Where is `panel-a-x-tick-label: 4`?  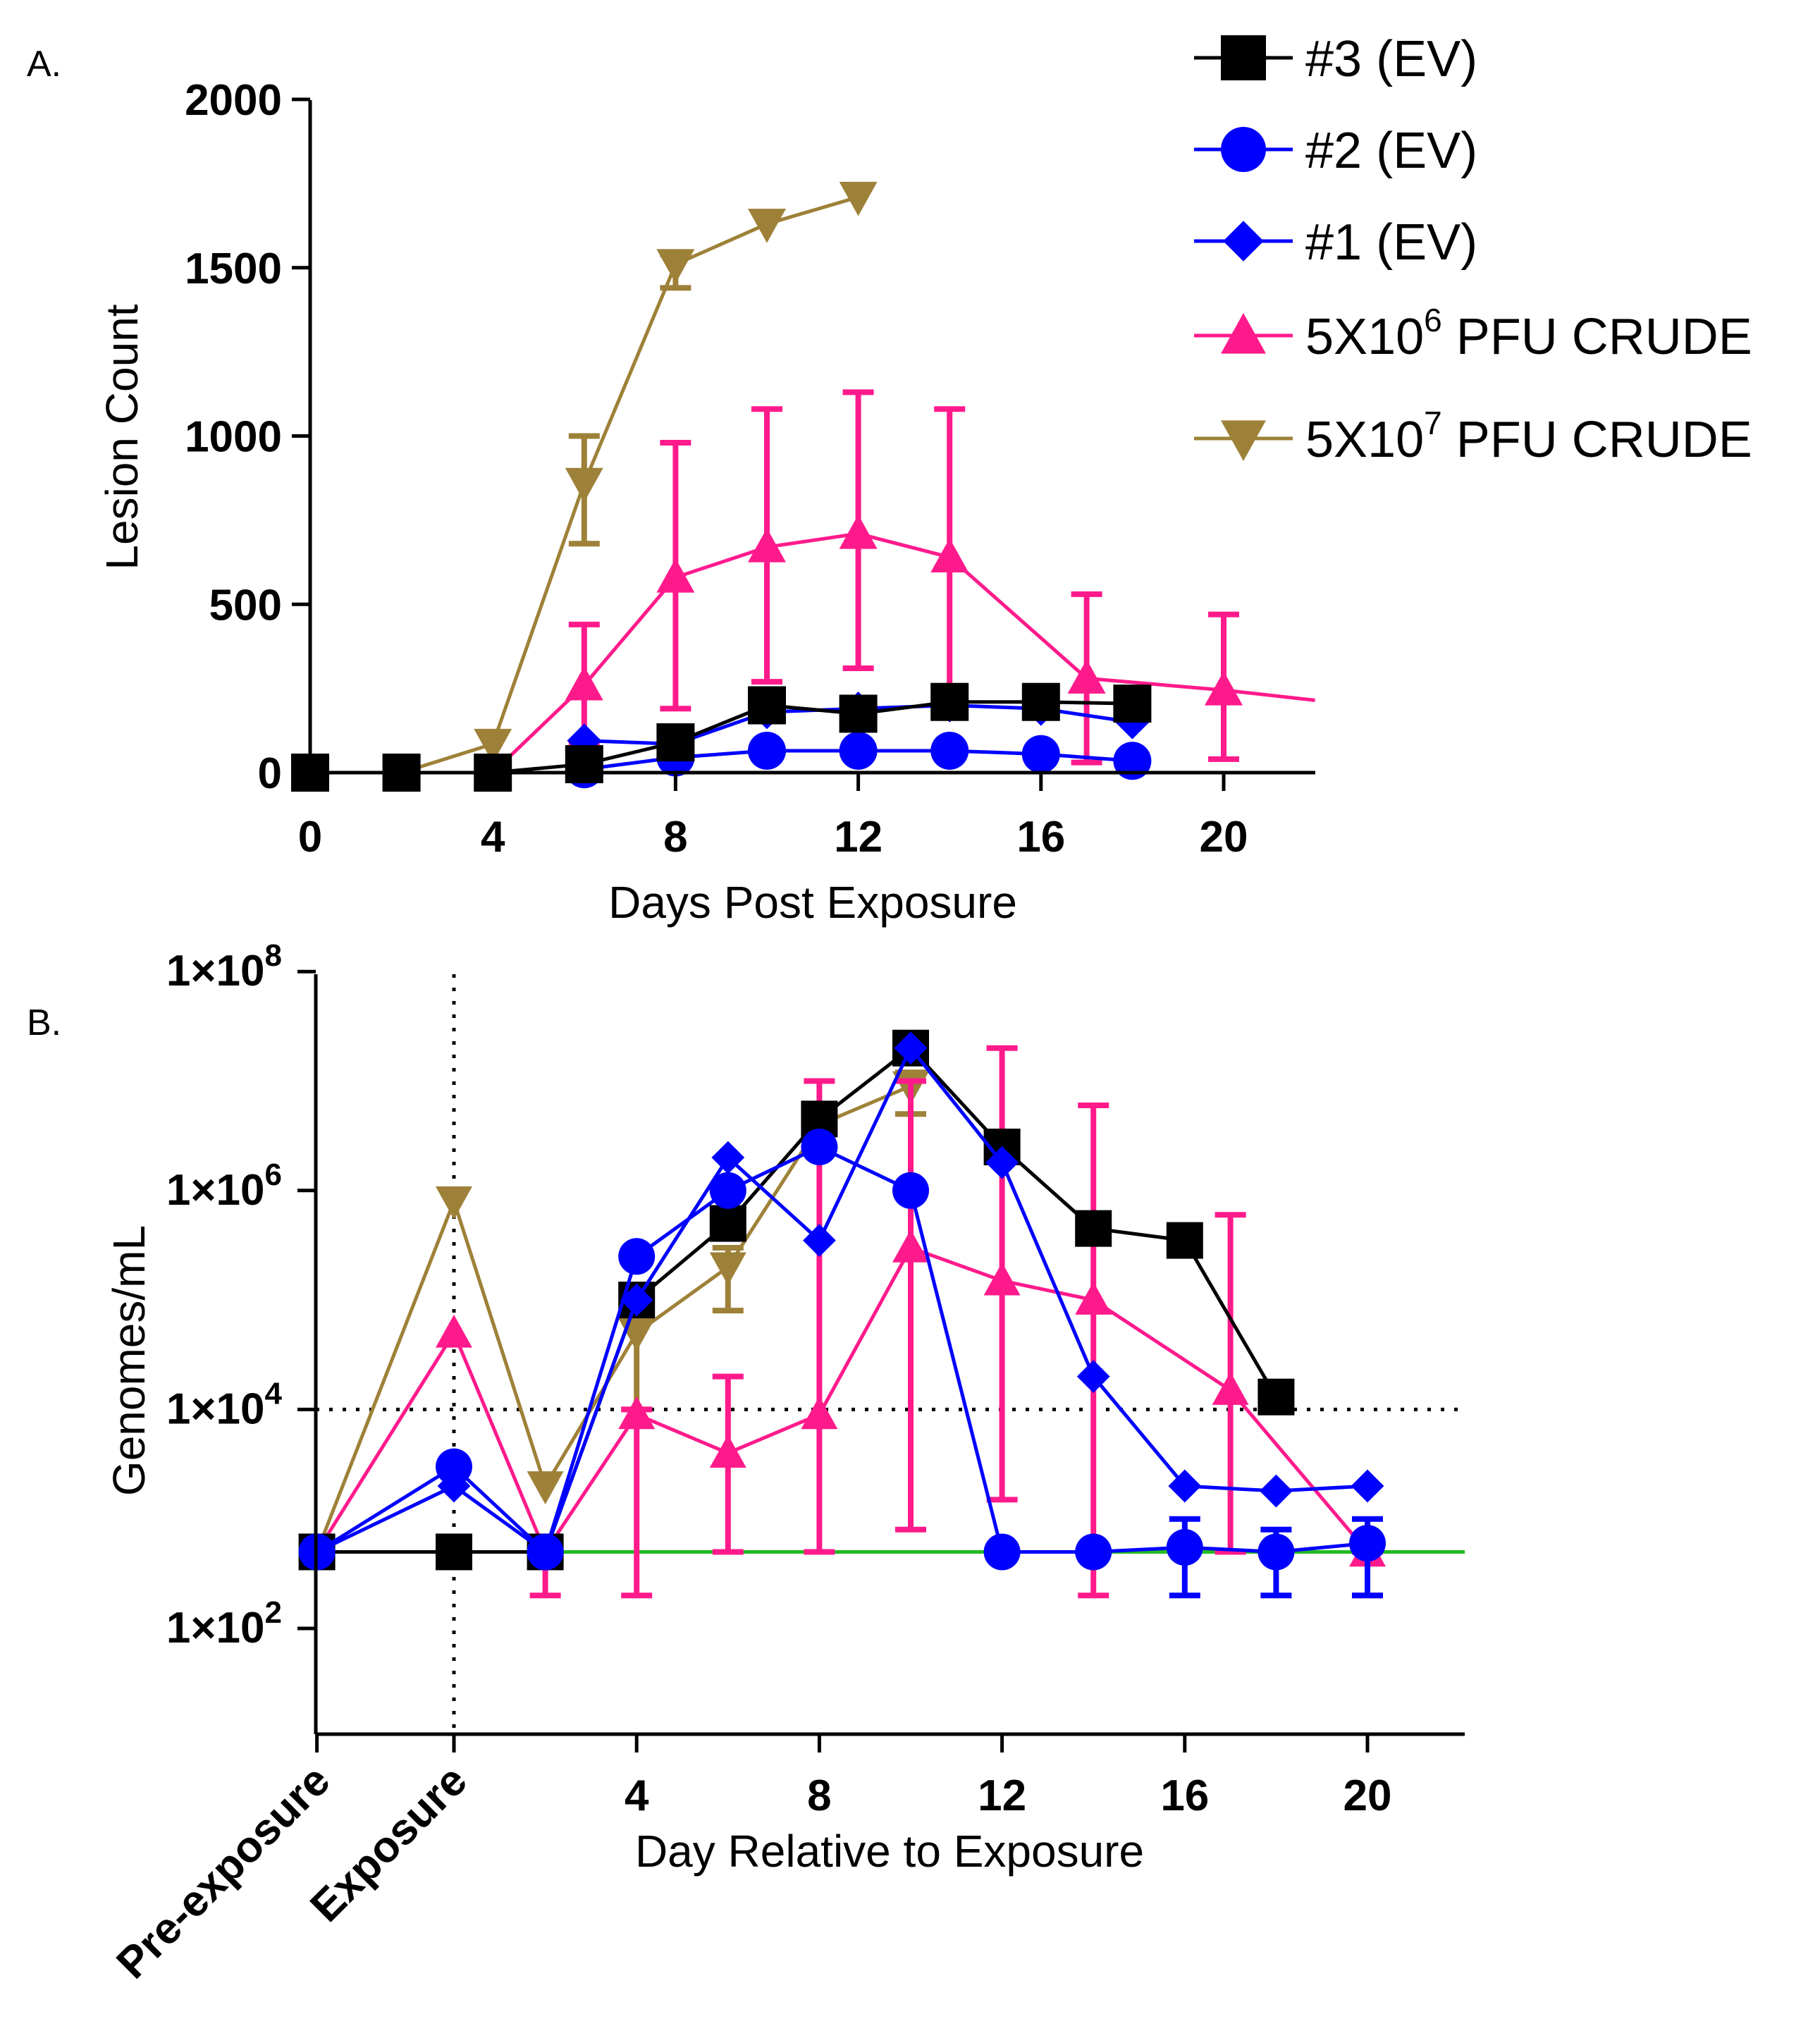
panel-a-x-tick-label: 4 is located at coordinates (493, 837).